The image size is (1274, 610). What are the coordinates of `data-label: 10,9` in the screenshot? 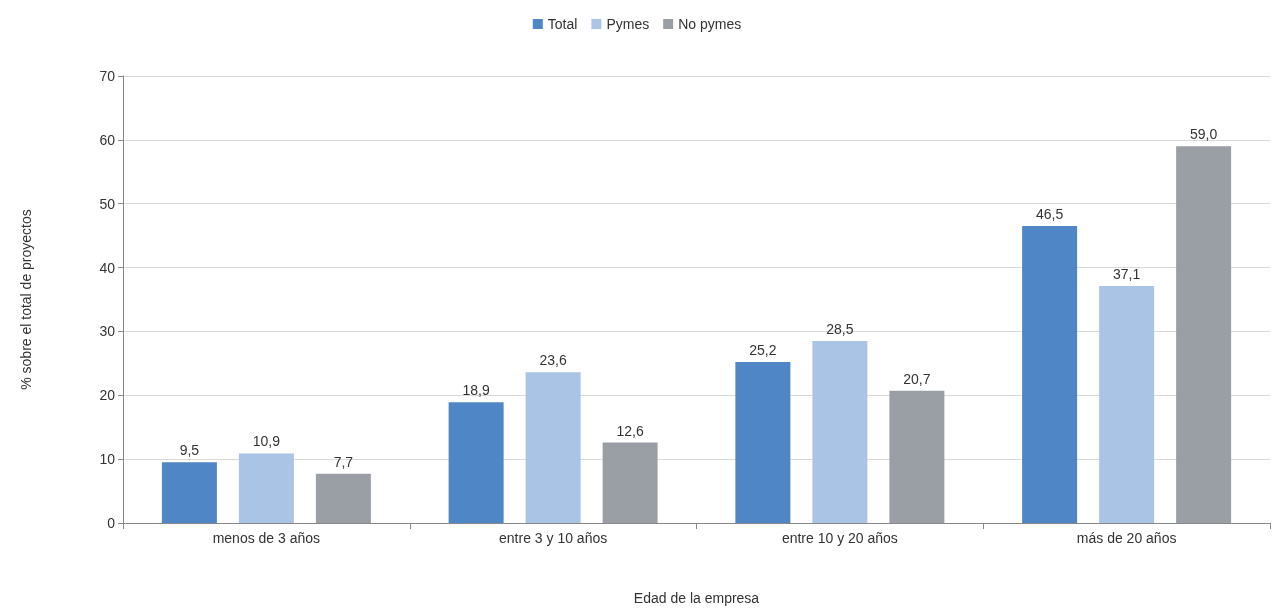 It's located at (266, 441).